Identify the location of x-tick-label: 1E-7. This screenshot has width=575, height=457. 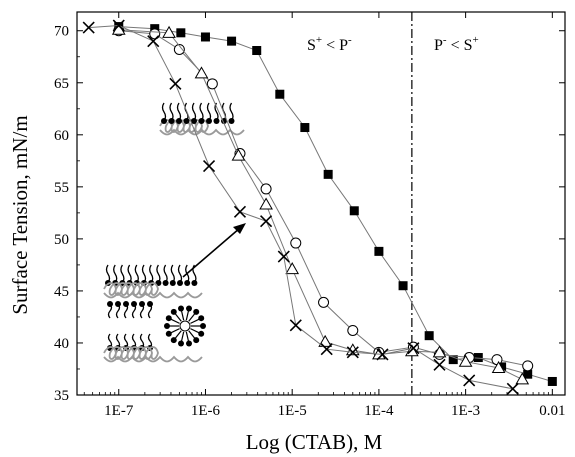
(119, 411).